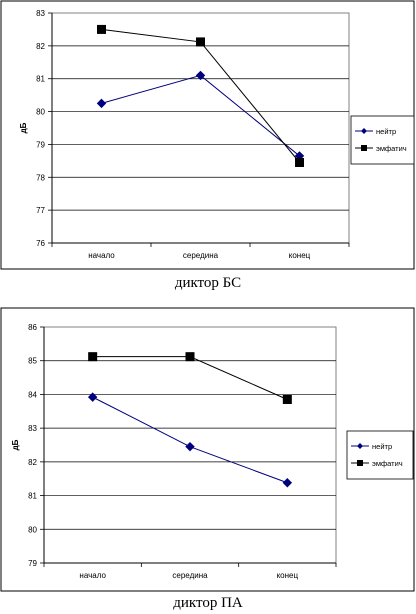 Image resolution: width=416 pixels, height=614 pixels. Describe the element at coordinates (40, 210) in the screenshot. I see `y-tick-label: 77` at that location.